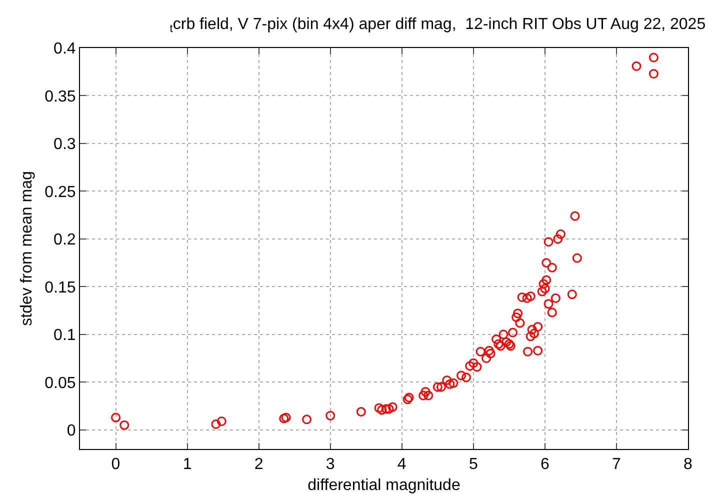  What do you see at coordinates (473, 465) in the screenshot?
I see `x-tick-label: 5` at bounding box center [473, 465].